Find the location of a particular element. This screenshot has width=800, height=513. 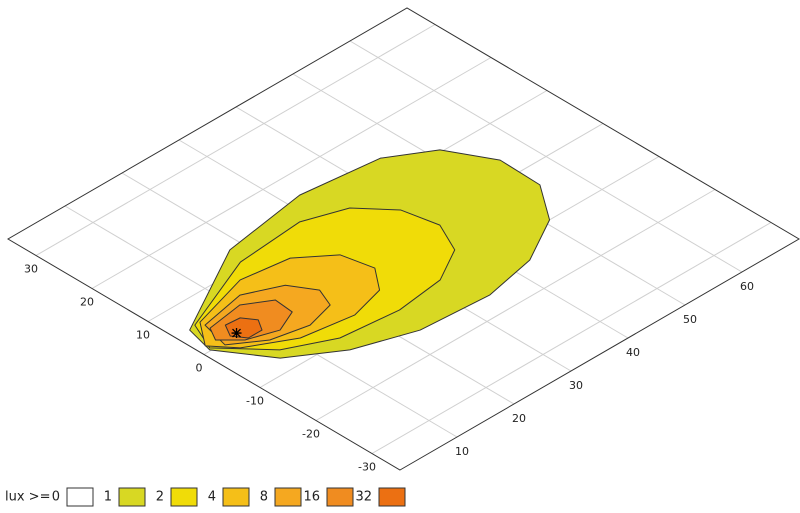

y-tick-label: -20 is located at coordinates (311, 434).